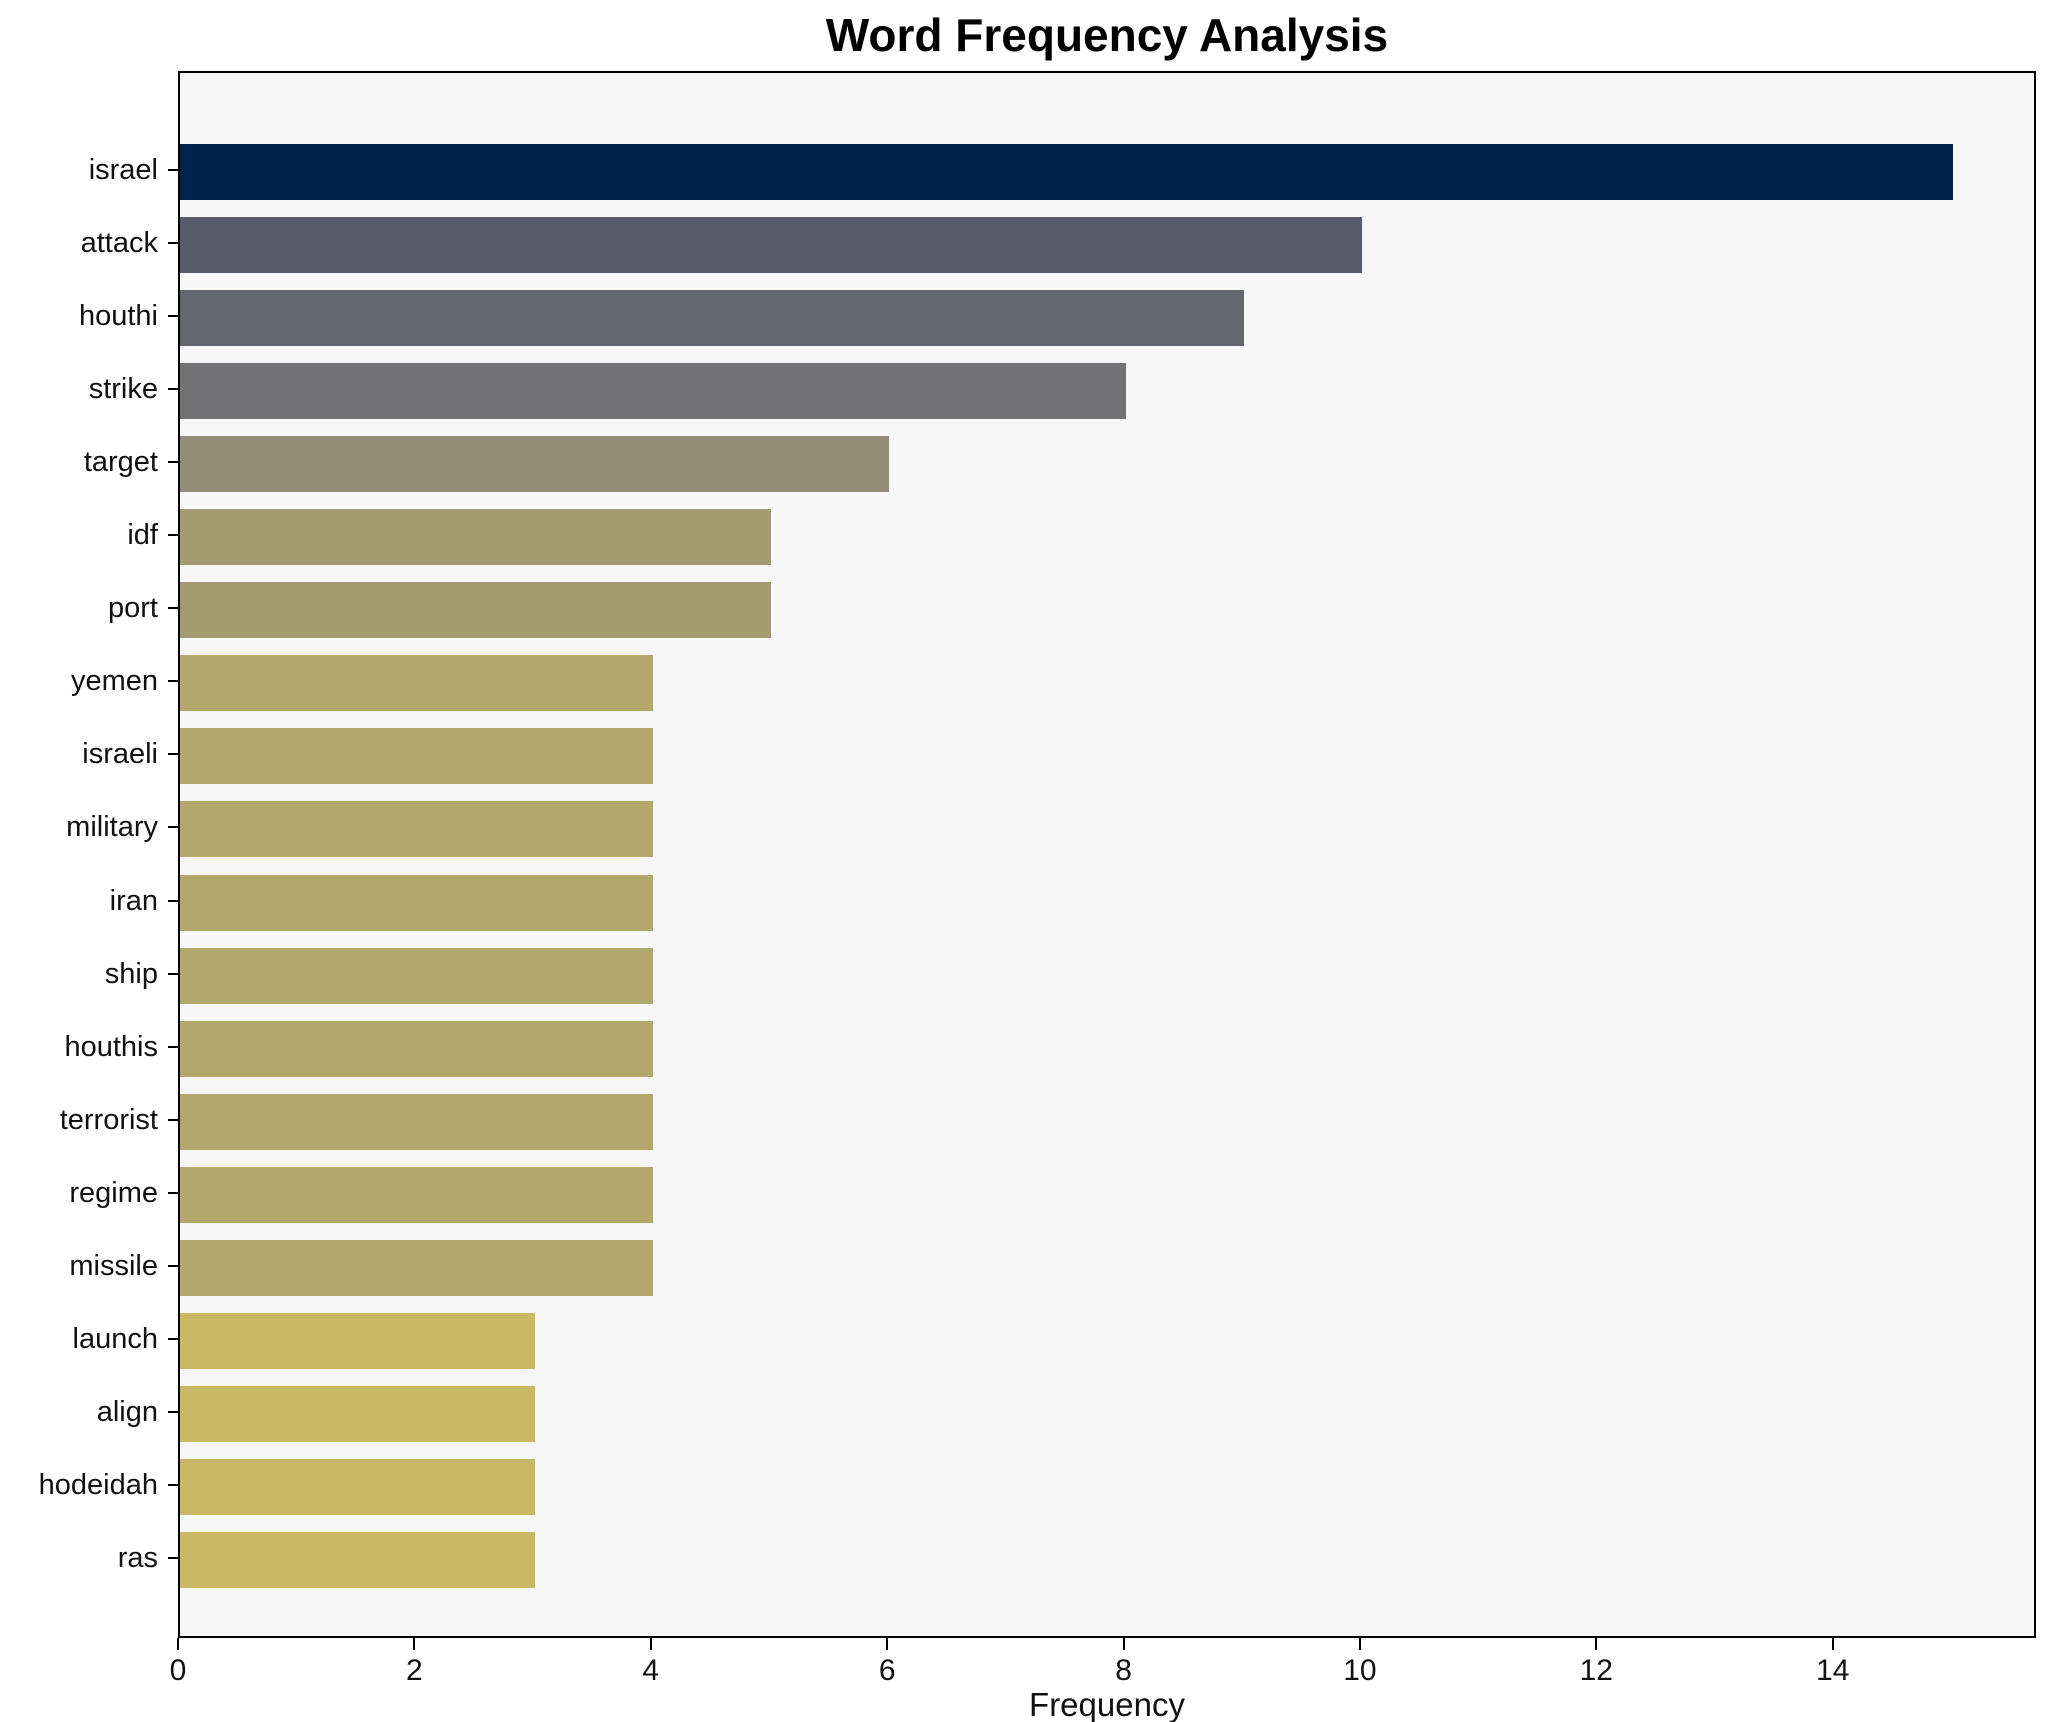  What do you see at coordinates (416, 756) in the screenshot?
I see `bar-israeli` at bounding box center [416, 756].